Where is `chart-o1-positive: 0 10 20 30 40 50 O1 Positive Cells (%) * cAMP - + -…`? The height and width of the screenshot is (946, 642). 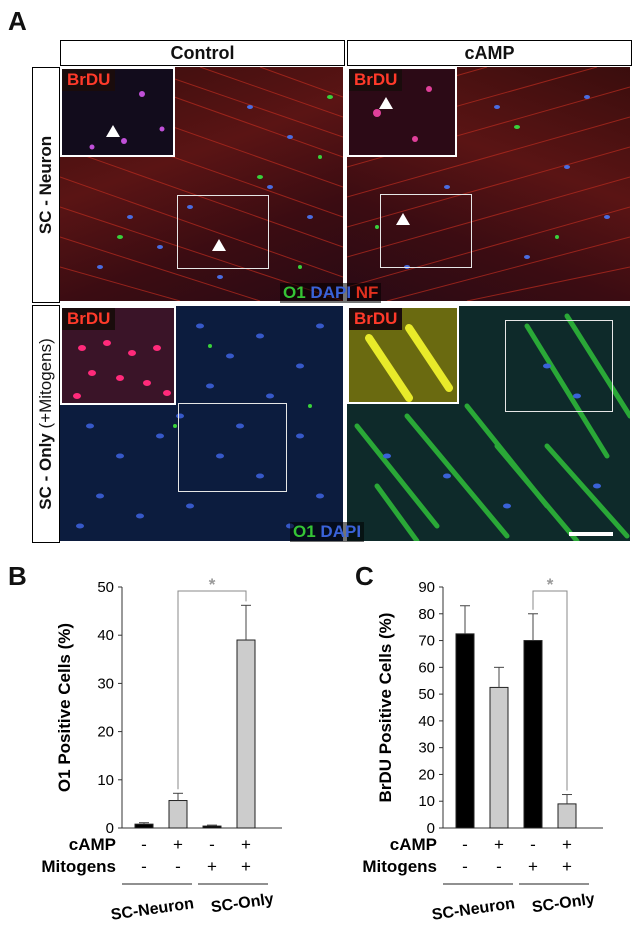
chart-o1-positive: 0 10 20 30 40 50 O1 Positive Cells (%) * cAMP - + -… is located at coordinates (161, 749).